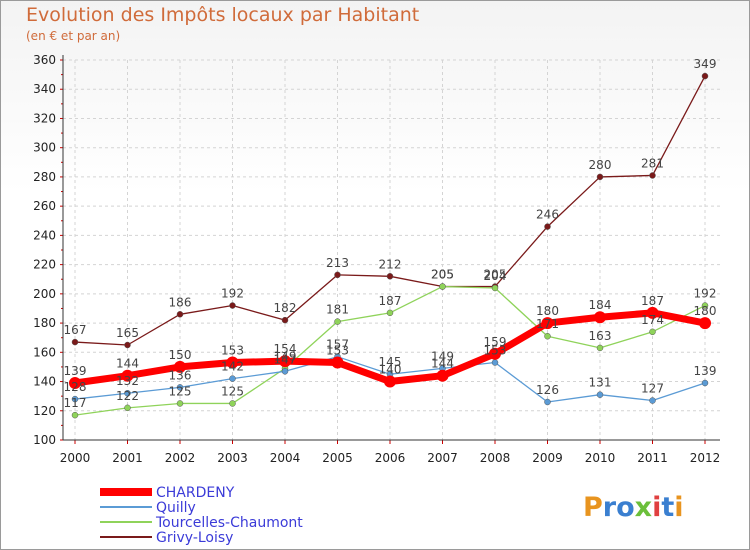 The width and height of the screenshot is (750, 550). Describe the element at coordinates (127, 333) in the screenshot. I see `data-label: 165` at that location.